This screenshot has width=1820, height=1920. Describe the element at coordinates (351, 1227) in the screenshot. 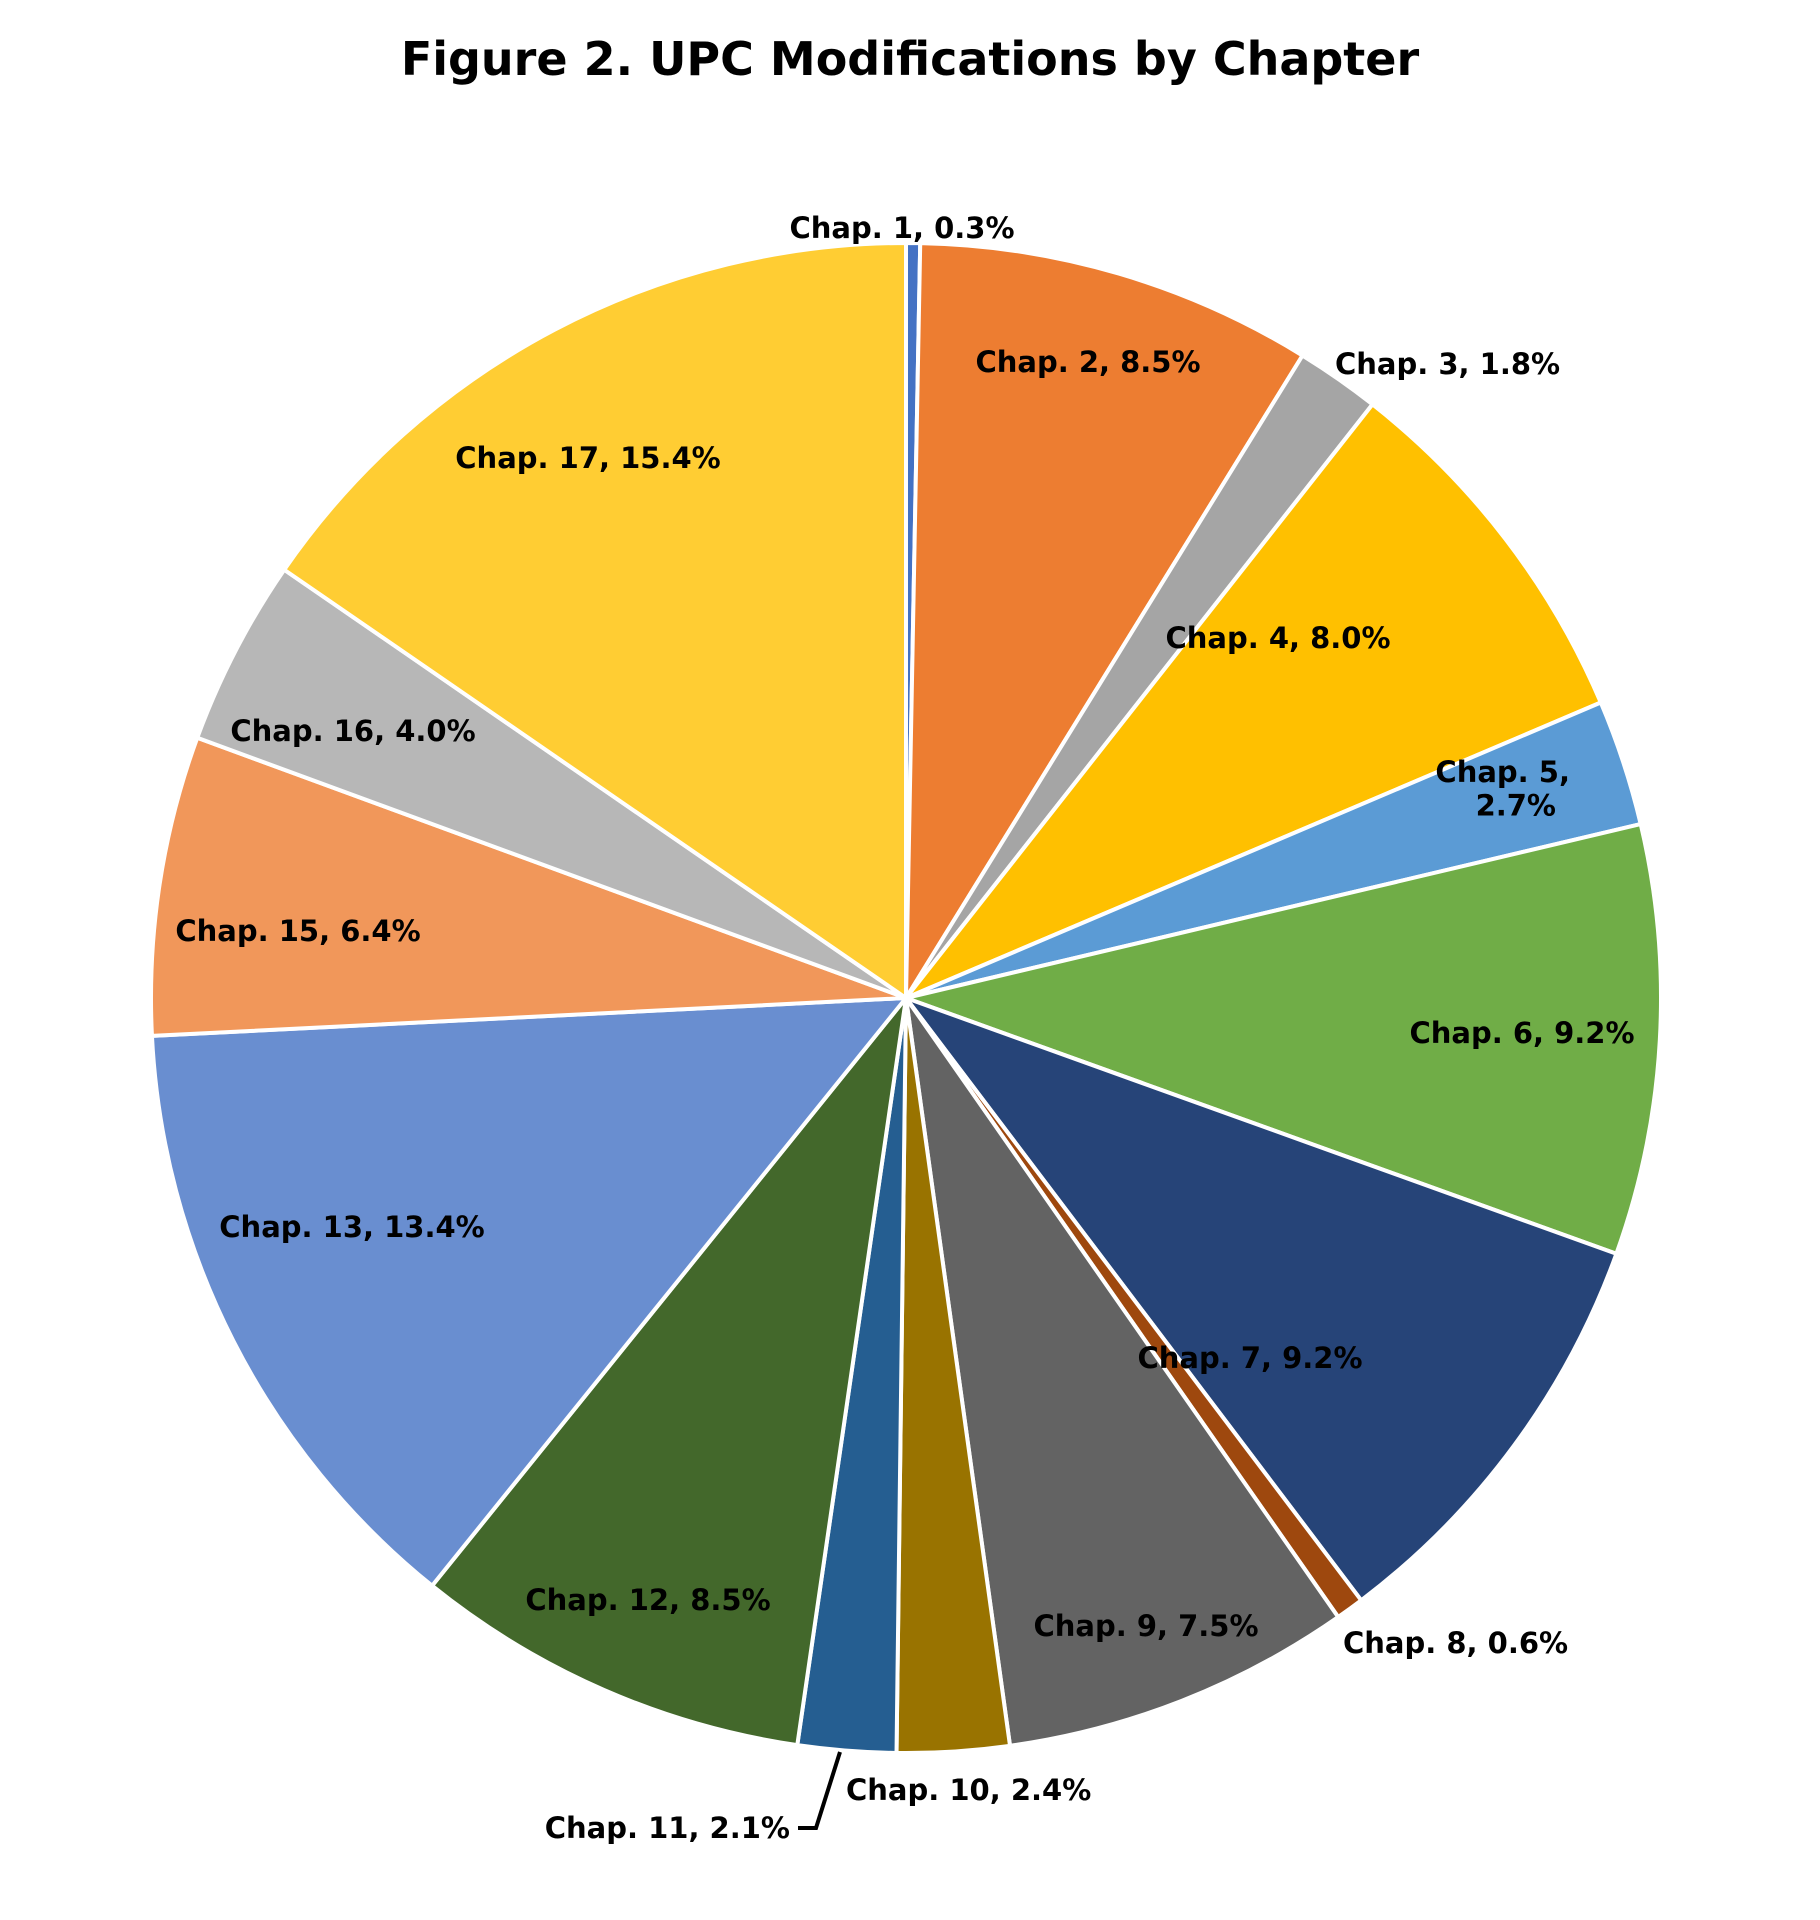

I see `slice-data-label: Chap. 13, 13.4%` at that location.